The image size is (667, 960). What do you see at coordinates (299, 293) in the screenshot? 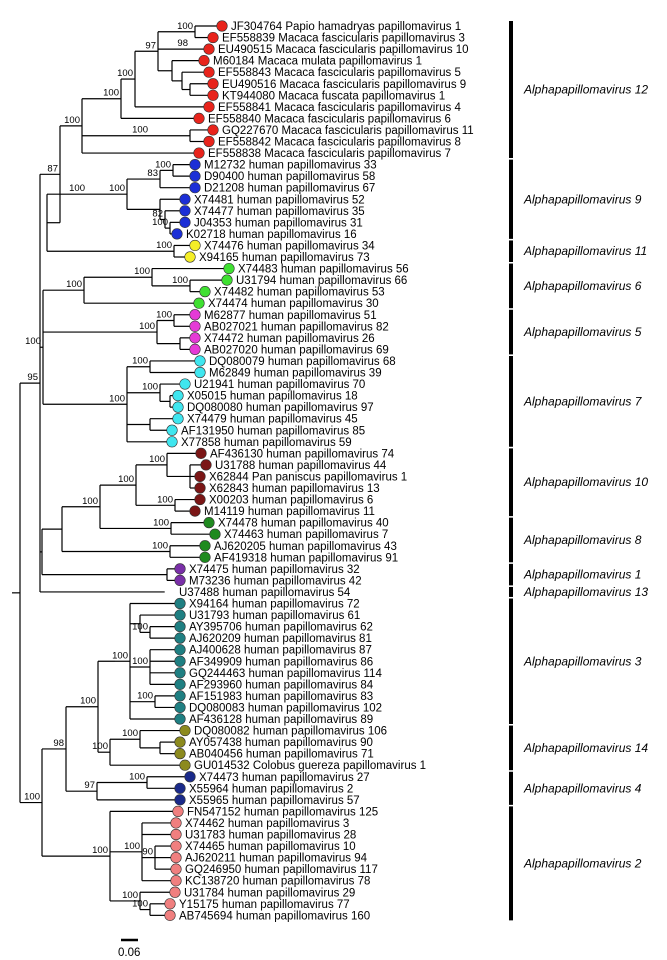
I see `taxon-label: X74482 human papillomavirus 53` at bounding box center [299, 293].